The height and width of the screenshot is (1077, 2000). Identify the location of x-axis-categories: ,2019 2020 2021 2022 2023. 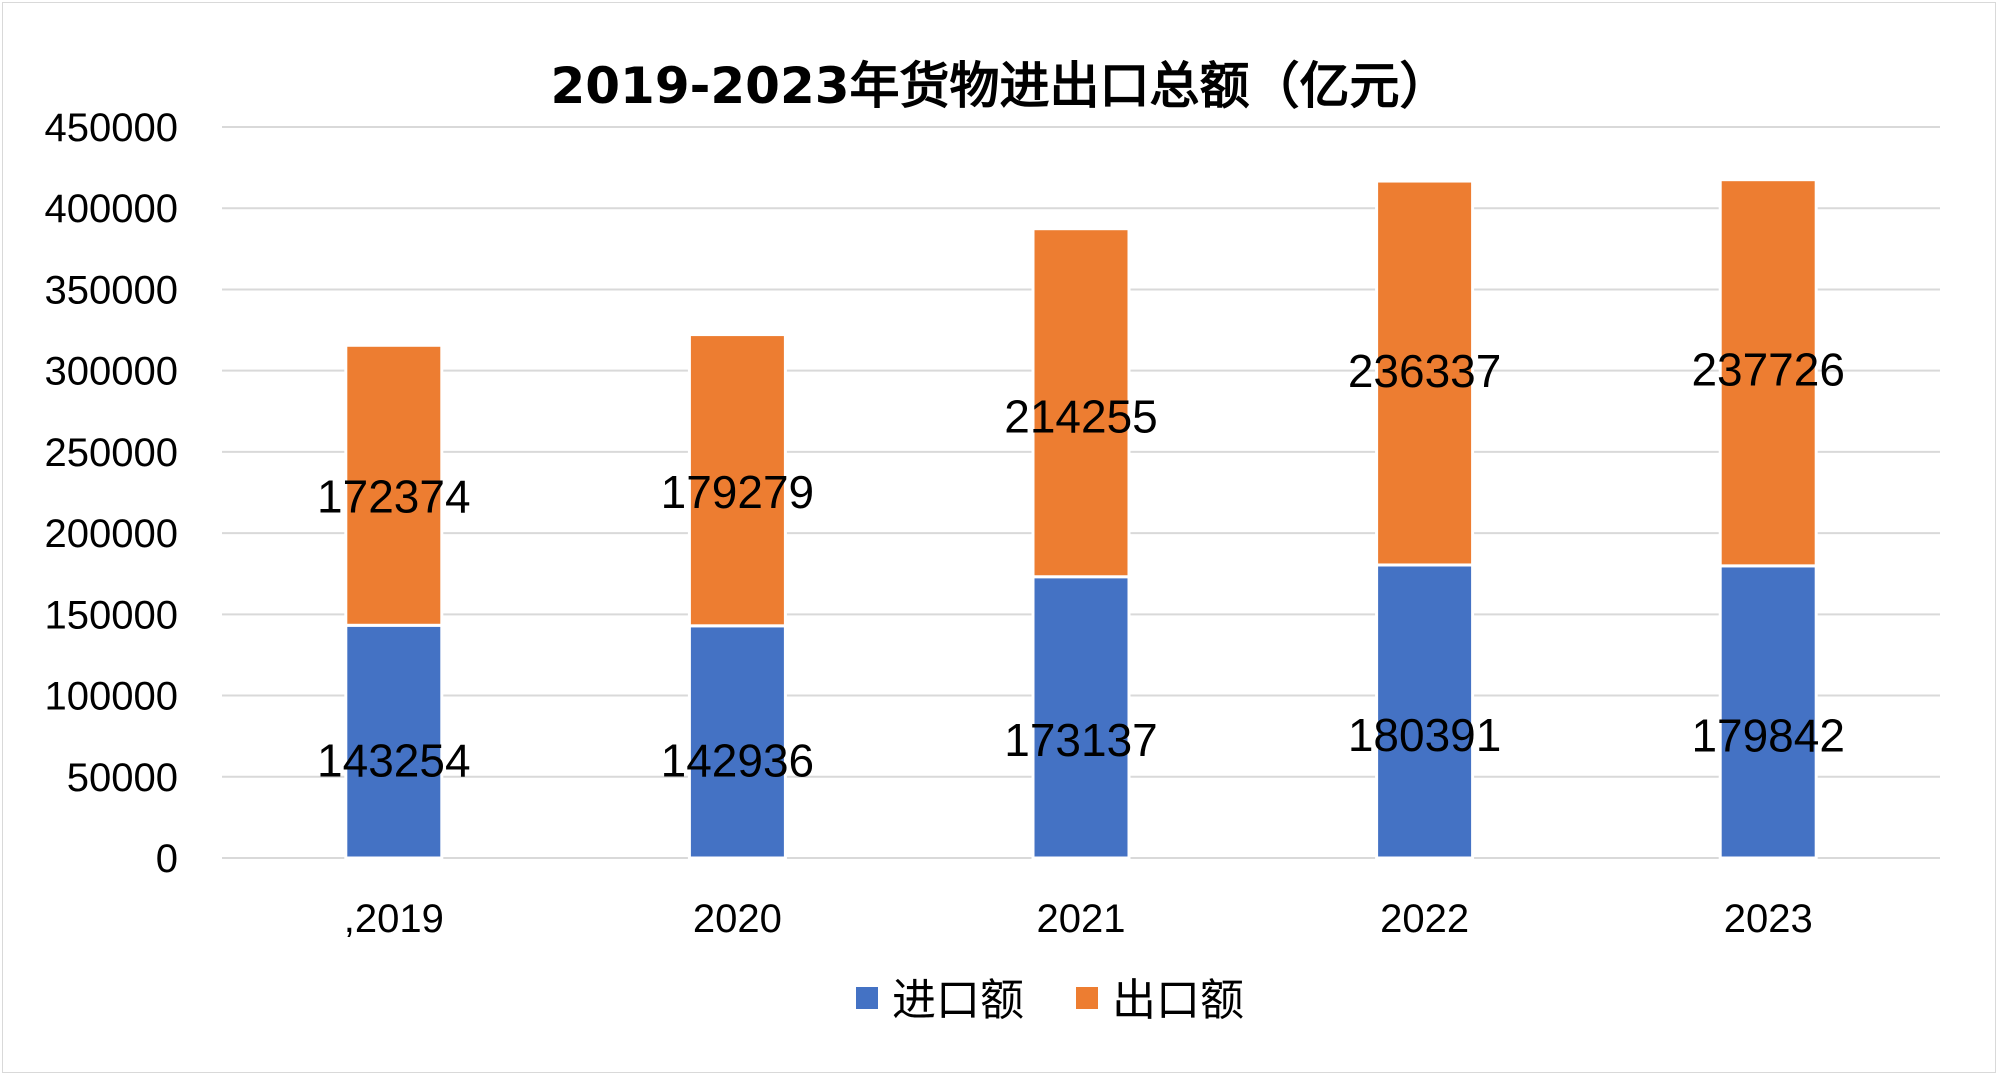
(1078, 919).